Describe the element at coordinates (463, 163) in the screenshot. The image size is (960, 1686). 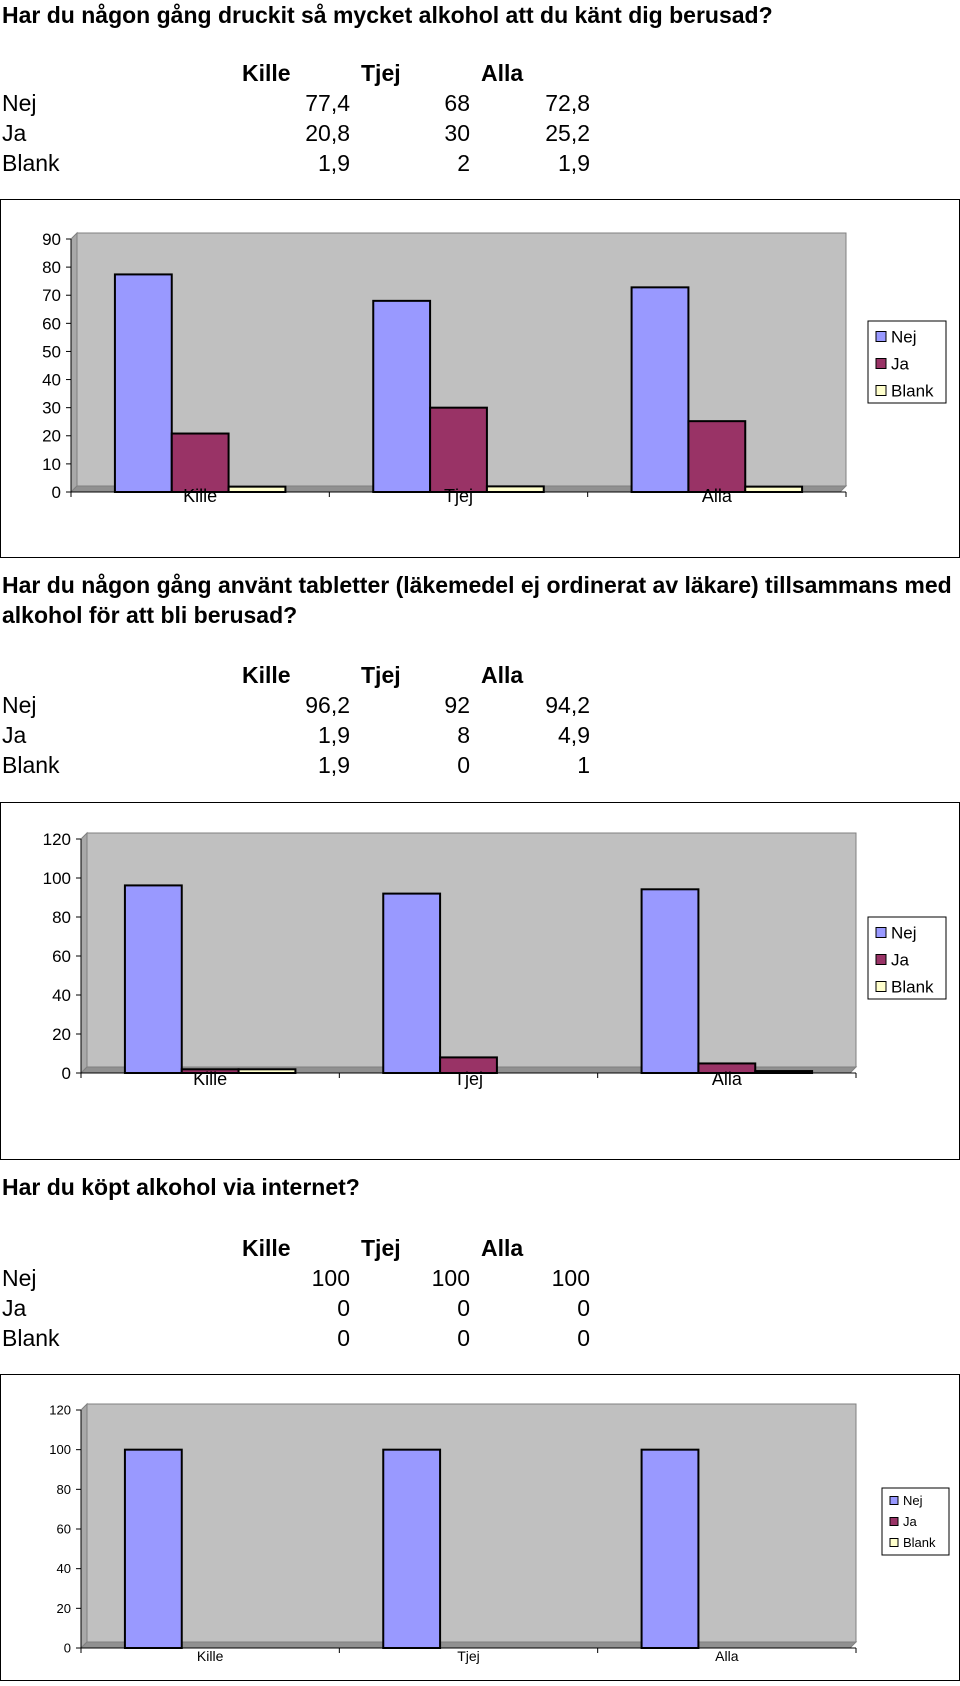
I see `table-cell: 2` at that location.